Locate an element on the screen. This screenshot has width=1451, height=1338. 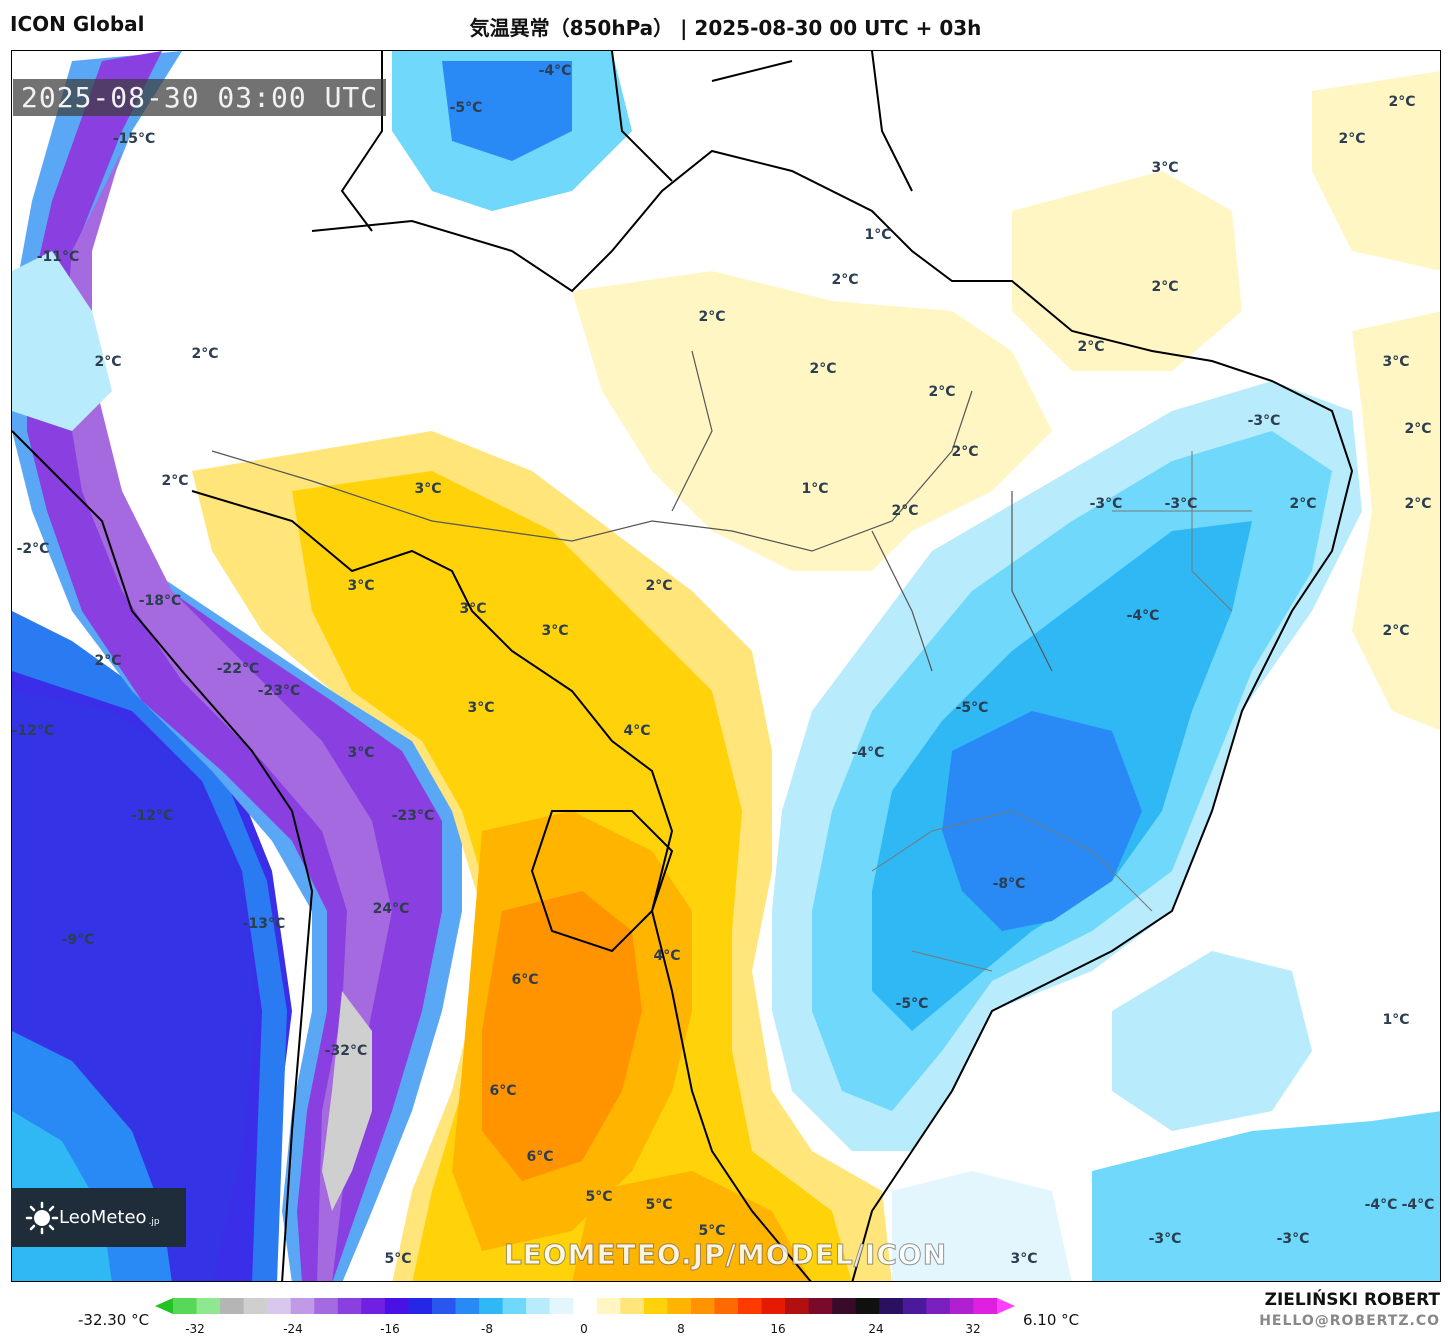
contour-label: -9°C is located at coordinates (78, 940).